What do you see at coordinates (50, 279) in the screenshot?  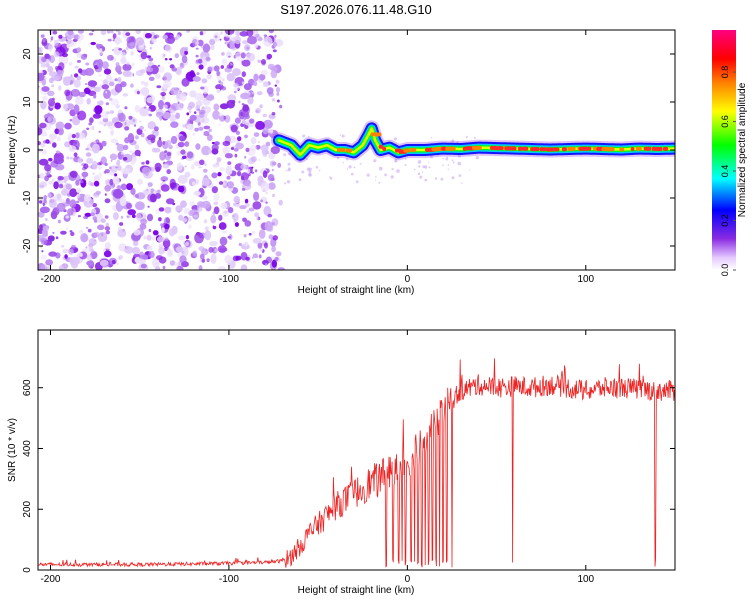 I see `x-tick-label: -200` at bounding box center [50, 279].